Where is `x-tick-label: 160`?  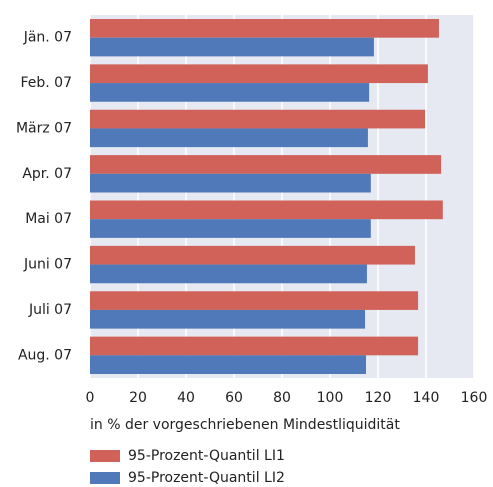 x-tick-label: 160 is located at coordinates (474, 398).